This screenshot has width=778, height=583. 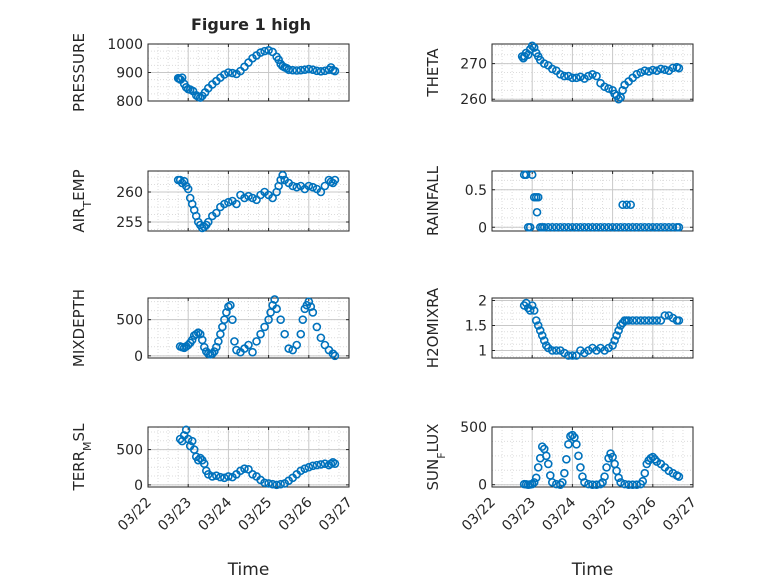 I want to click on figure-title: Figure 1 high, so click(x=251, y=24).